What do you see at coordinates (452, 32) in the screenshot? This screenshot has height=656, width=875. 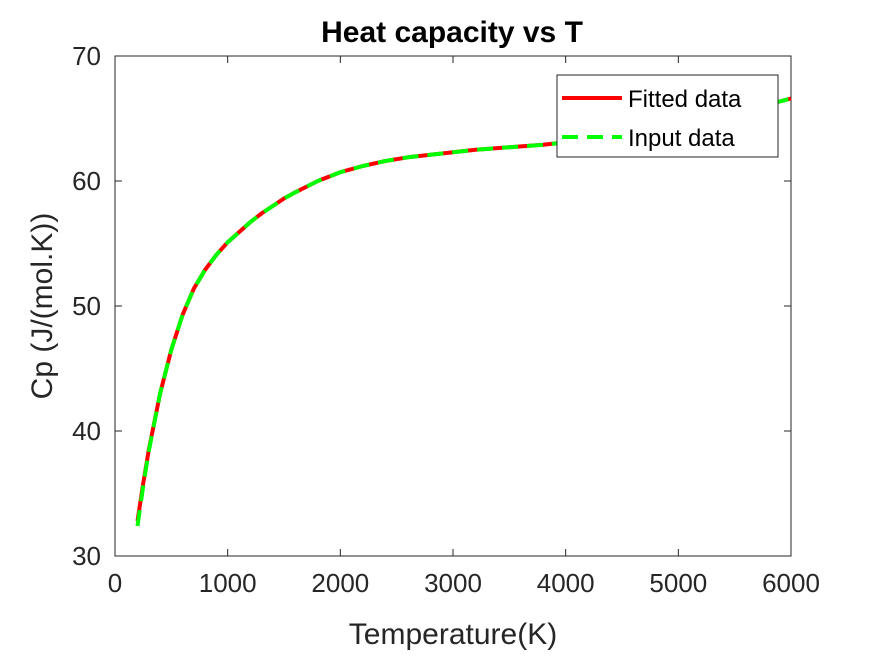 I see `chart-title: Heat capacity vs T` at bounding box center [452, 32].